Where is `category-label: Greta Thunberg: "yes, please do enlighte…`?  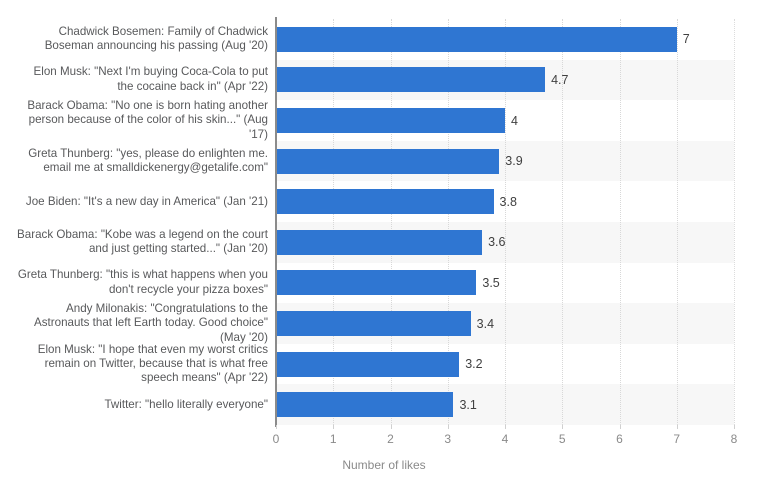
category-label: Greta Thunberg: "yes, please do enlighte… is located at coordinates (148, 160).